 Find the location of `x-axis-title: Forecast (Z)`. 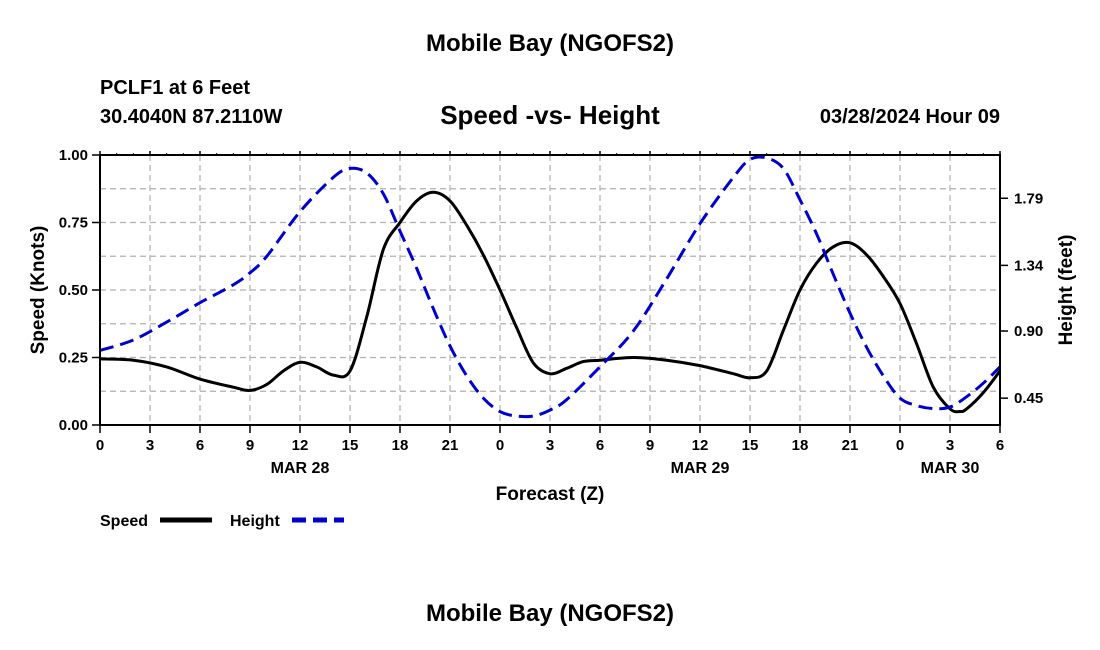

x-axis-title: Forecast (Z) is located at coordinates (550, 494).